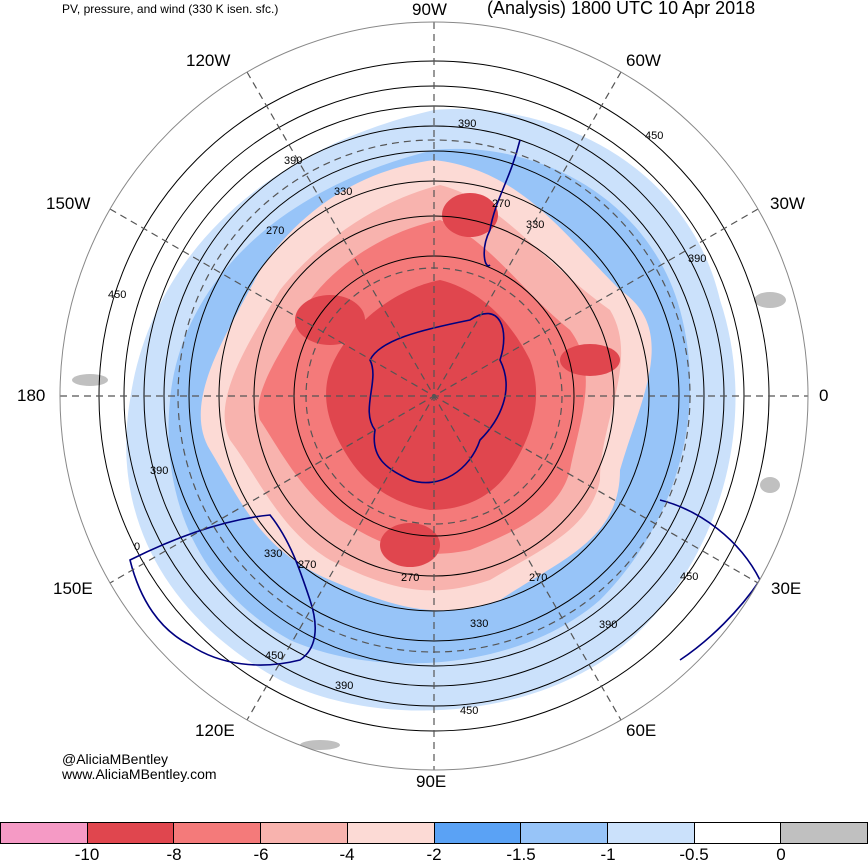 The image size is (868, 865). Describe the element at coordinates (68, 203) in the screenshot. I see `lon-label-150w: 150W` at that location.